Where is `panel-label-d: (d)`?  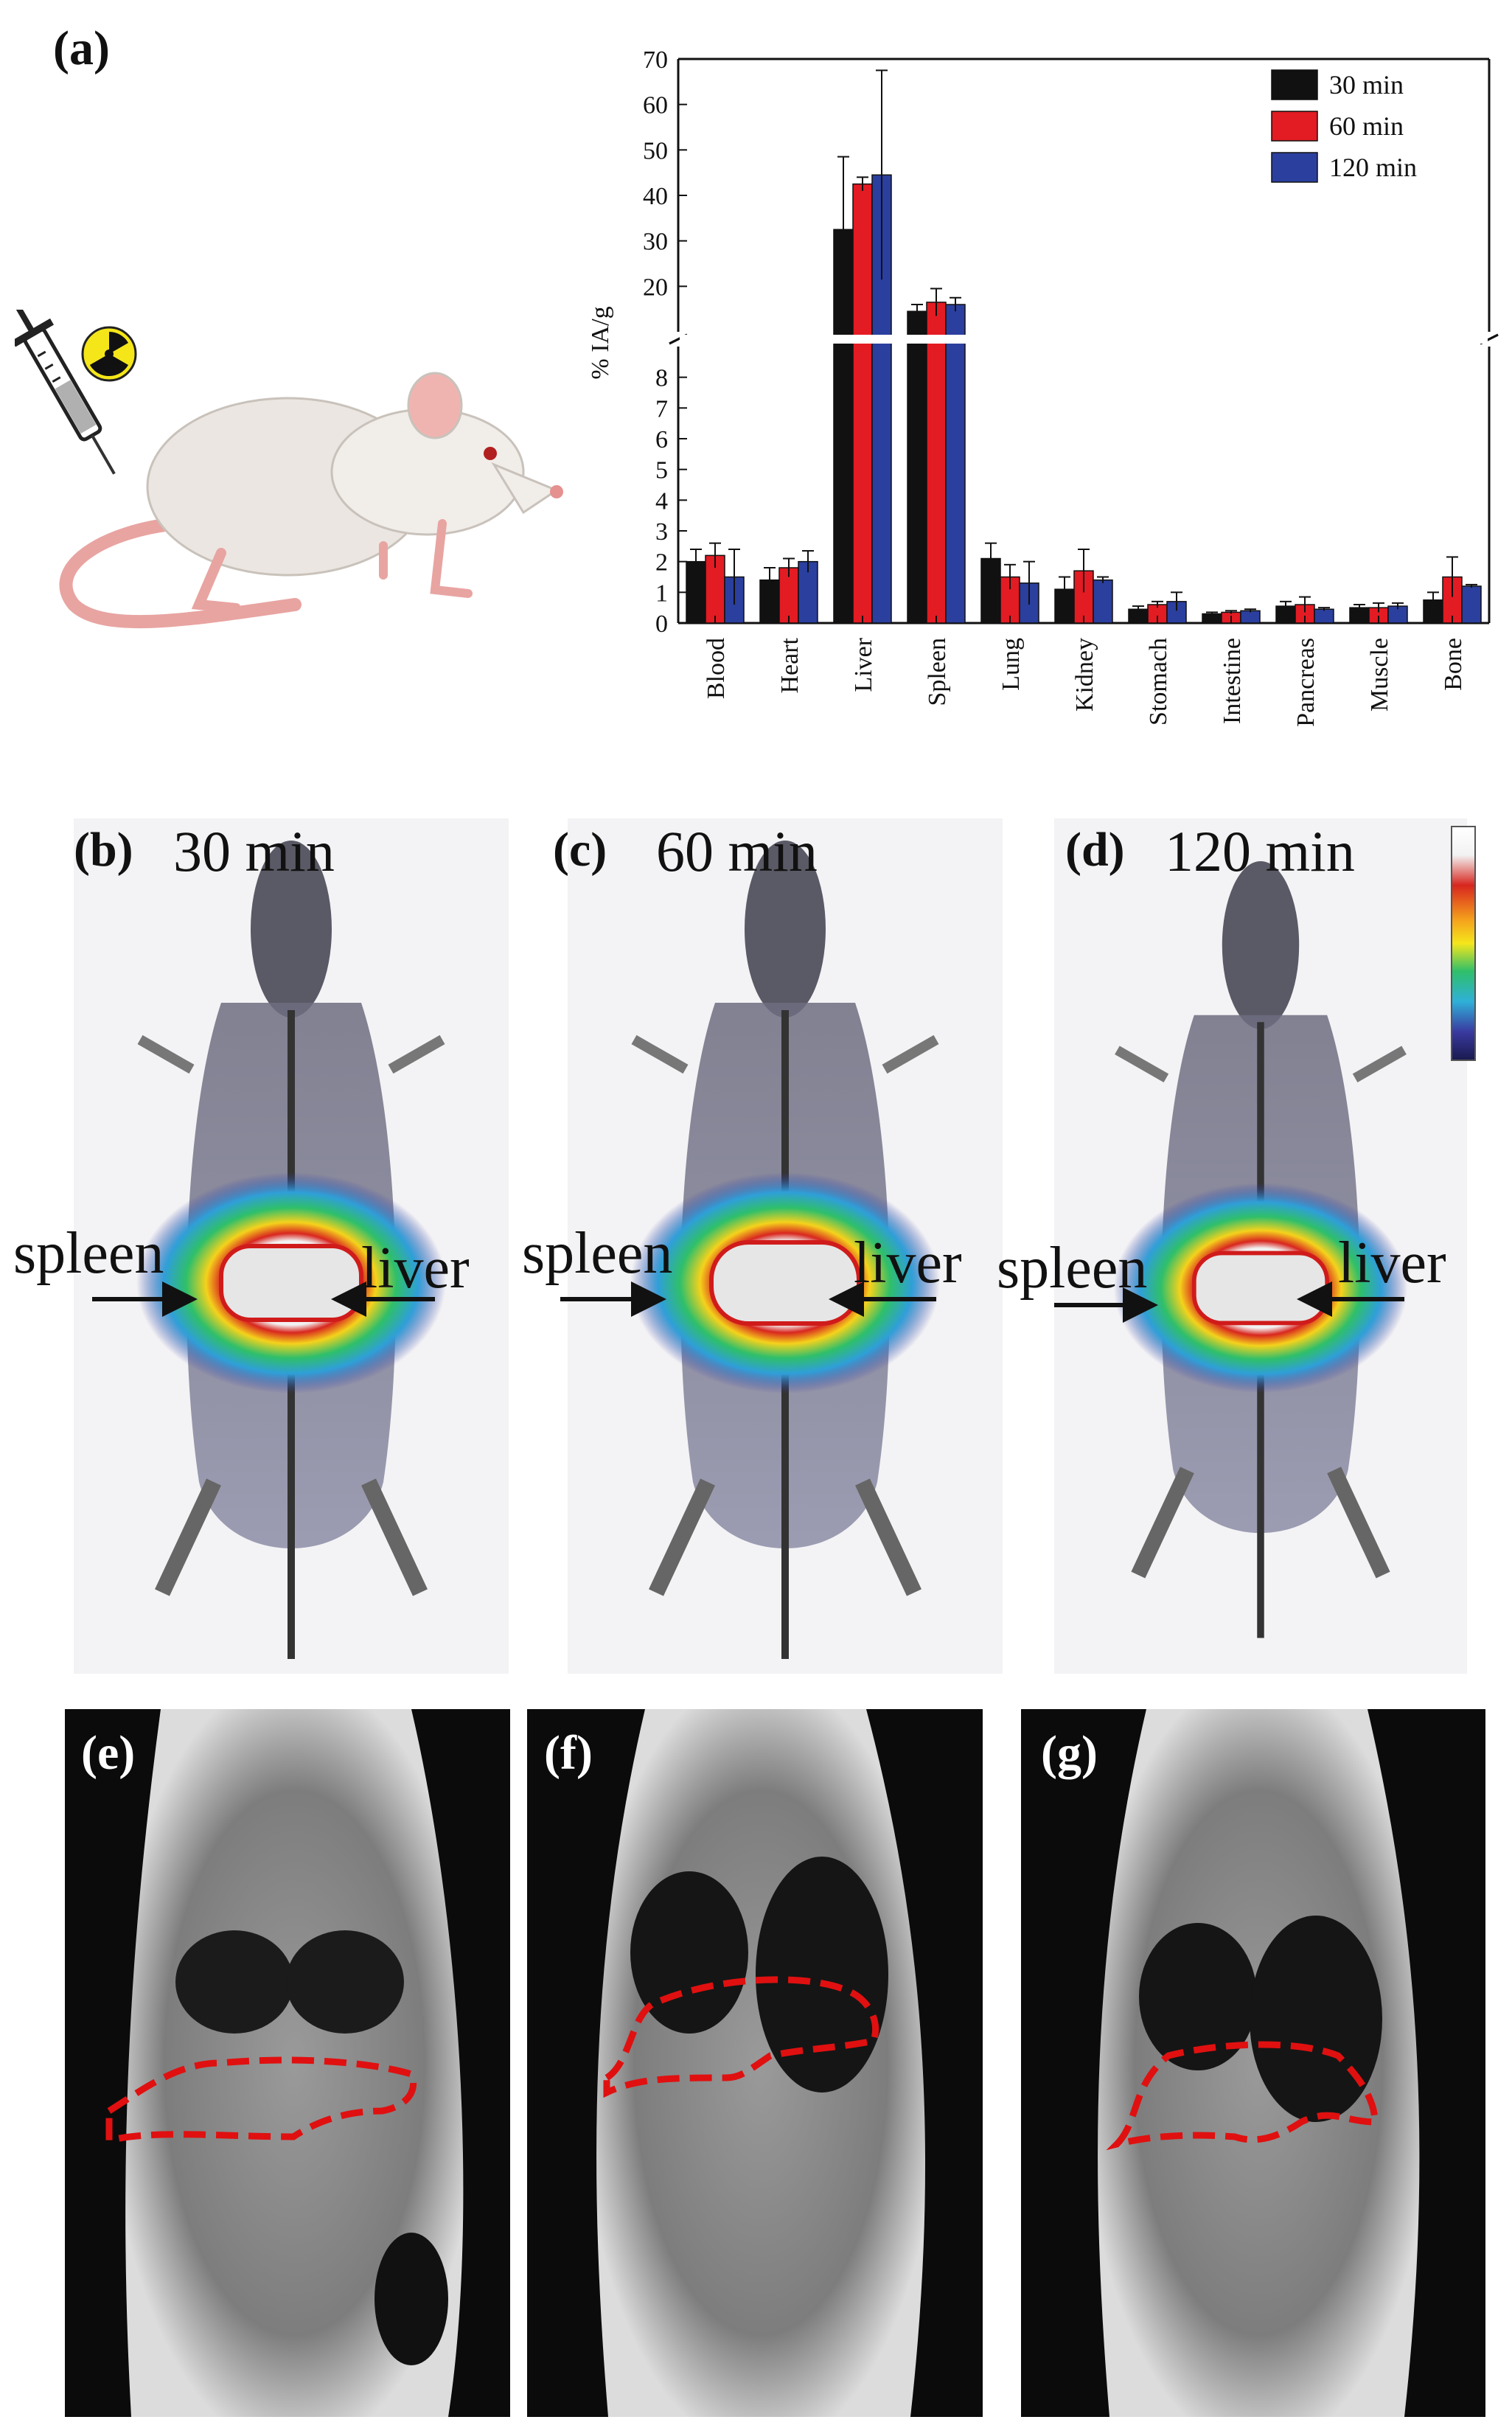 panel-label-d: (d) is located at coordinates (1095, 850).